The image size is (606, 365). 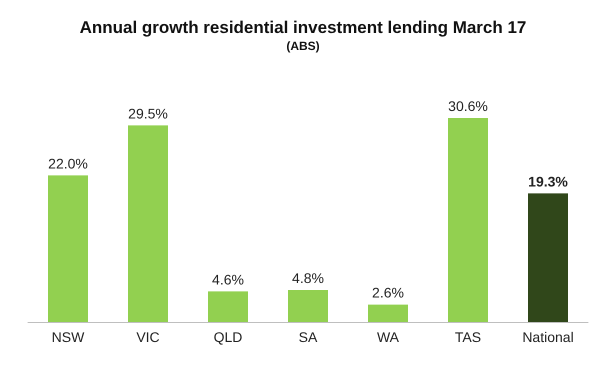 What do you see at coordinates (468, 337) in the screenshot?
I see `x-tick-label: TAS` at bounding box center [468, 337].